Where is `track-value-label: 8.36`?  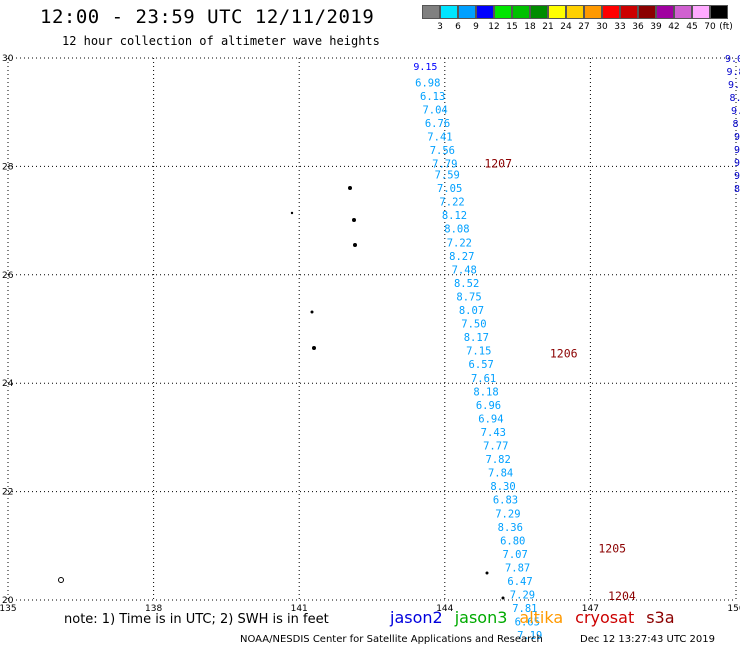 track-value-label: 8.36 is located at coordinates (510, 528).